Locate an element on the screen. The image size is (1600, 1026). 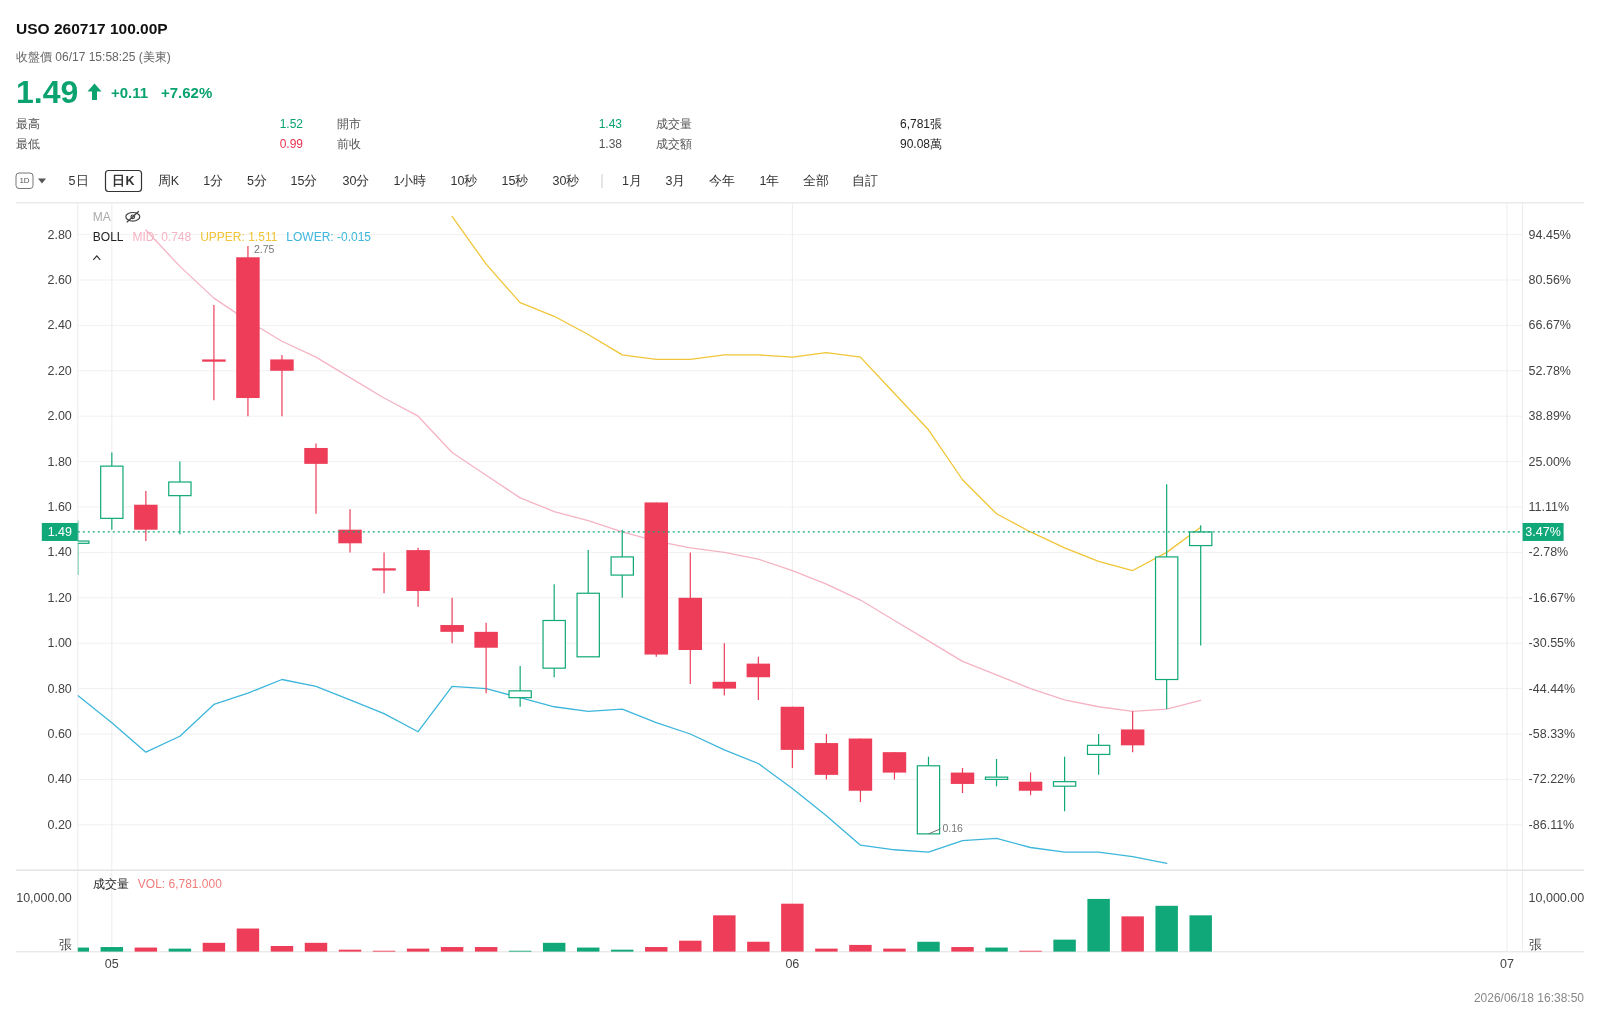
text: VOL: 6,781.000 is located at coordinates (180, 884).